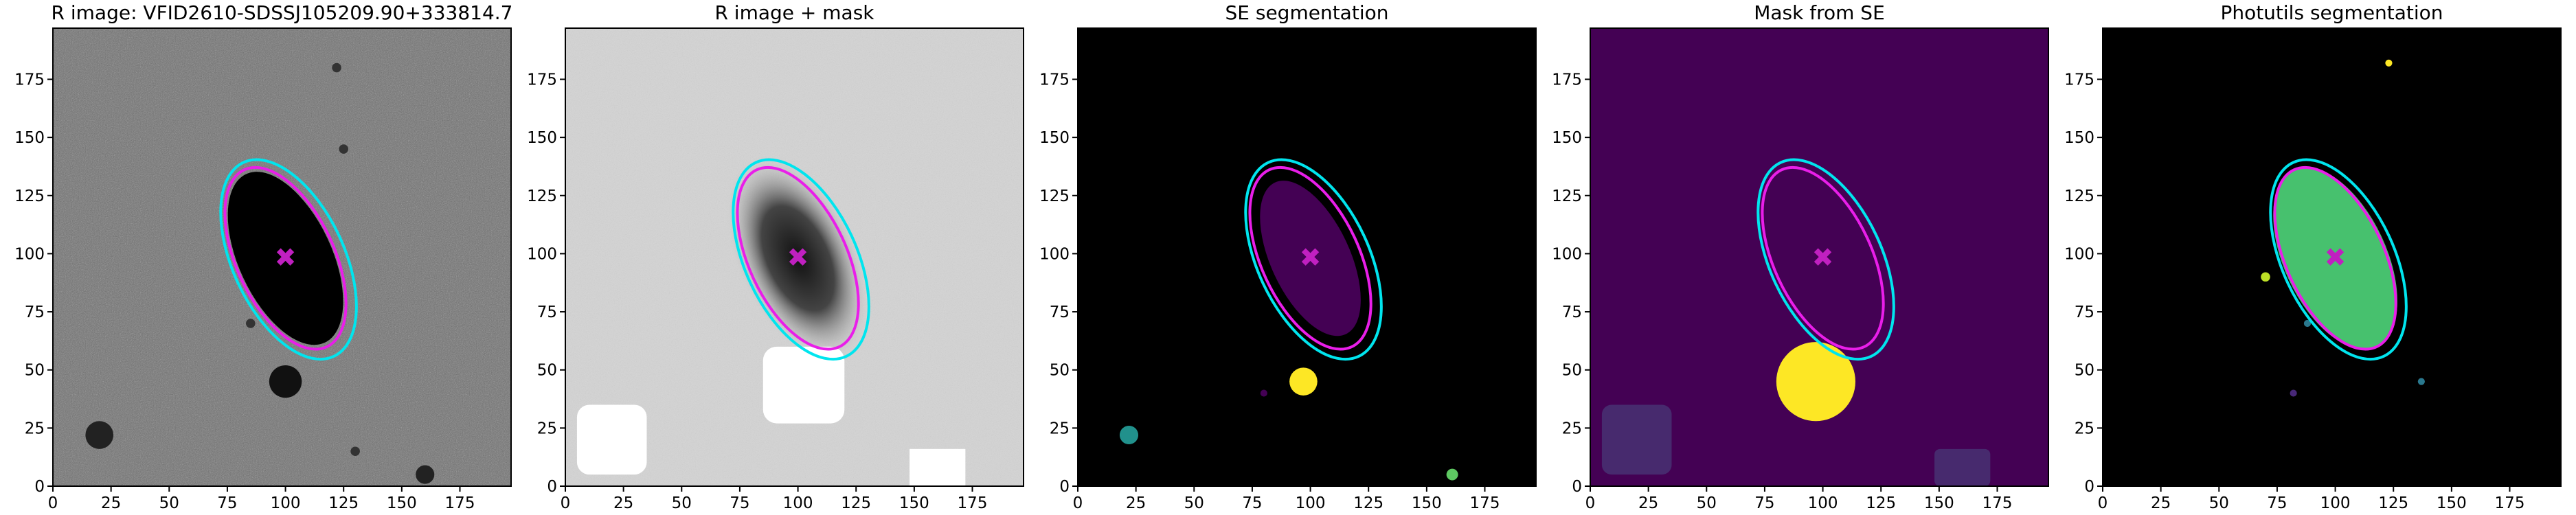  Describe the element at coordinates (794, 12) in the screenshot. I see `panel-title: R image + mask` at that location.